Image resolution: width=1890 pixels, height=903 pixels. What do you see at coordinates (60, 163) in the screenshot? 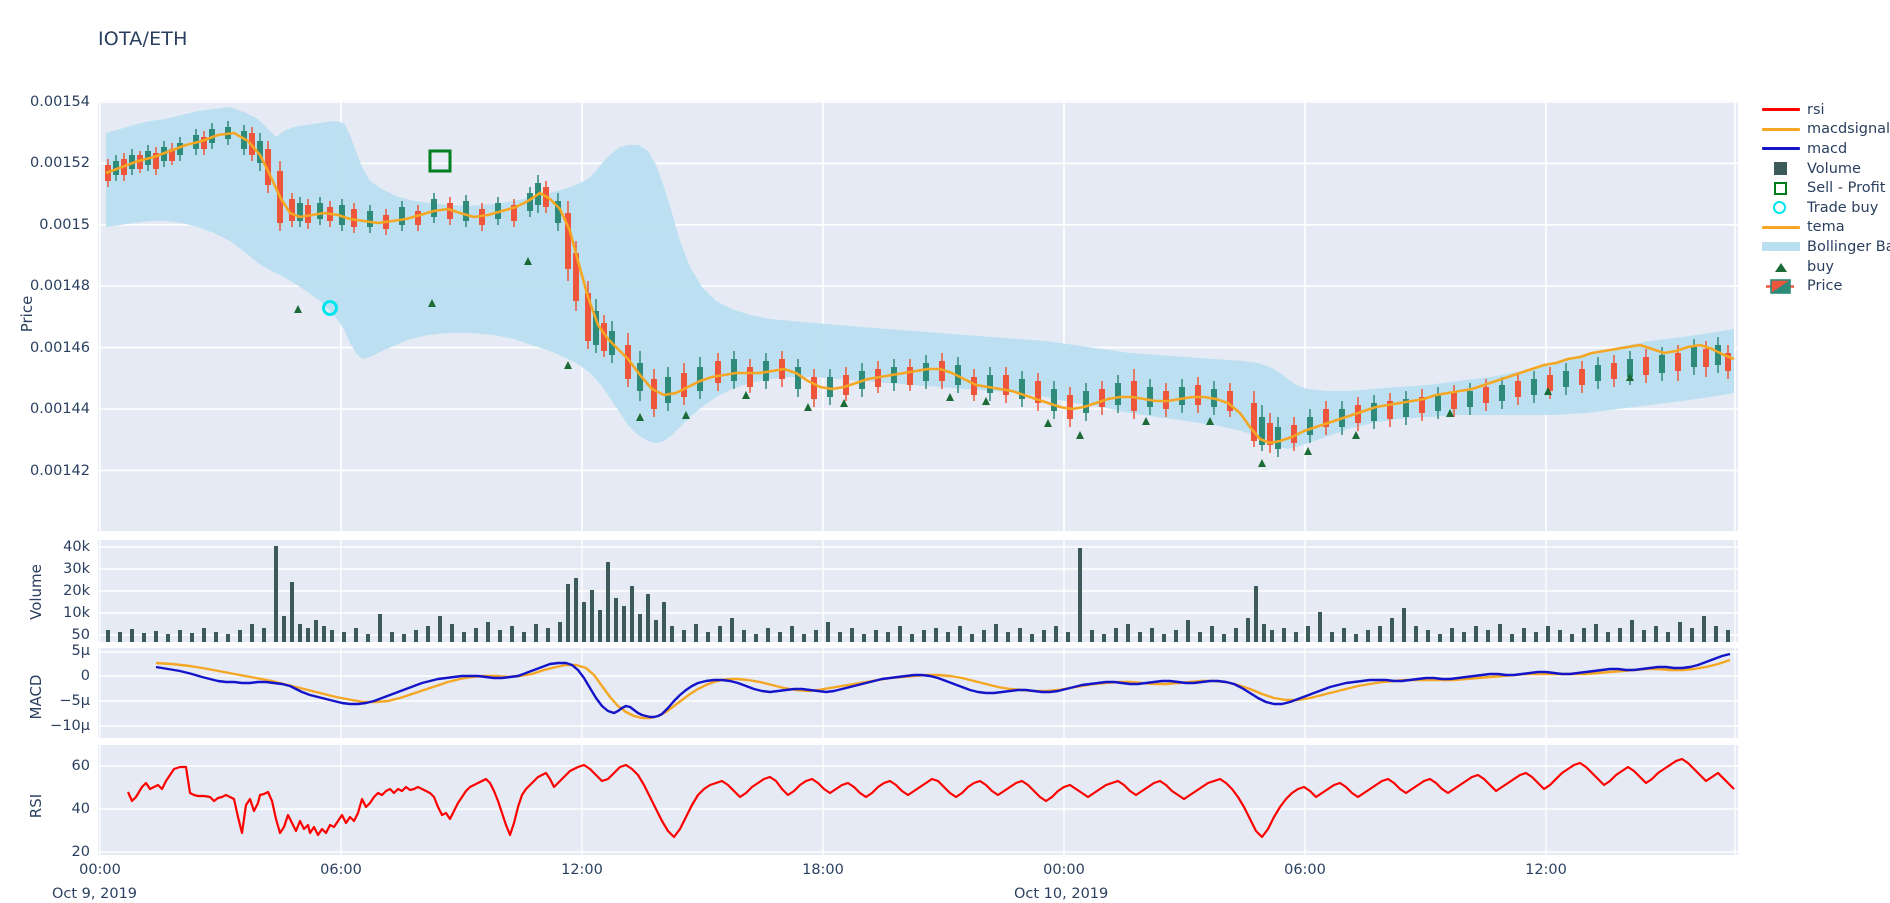
I see `price-ytick-1: 0.00152` at bounding box center [60, 163].